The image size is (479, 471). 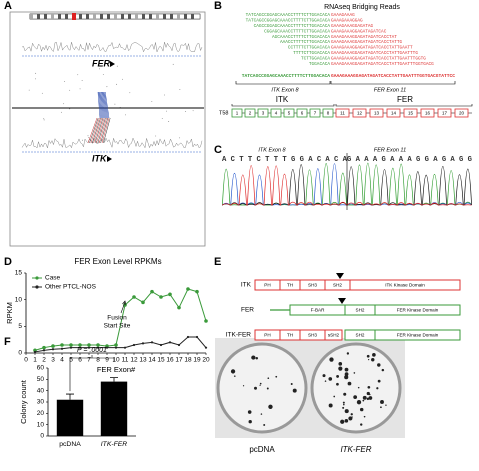 What do you see at coordinates (109, 159) in the screenshot?
I see `arrow` at bounding box center [109, 159].